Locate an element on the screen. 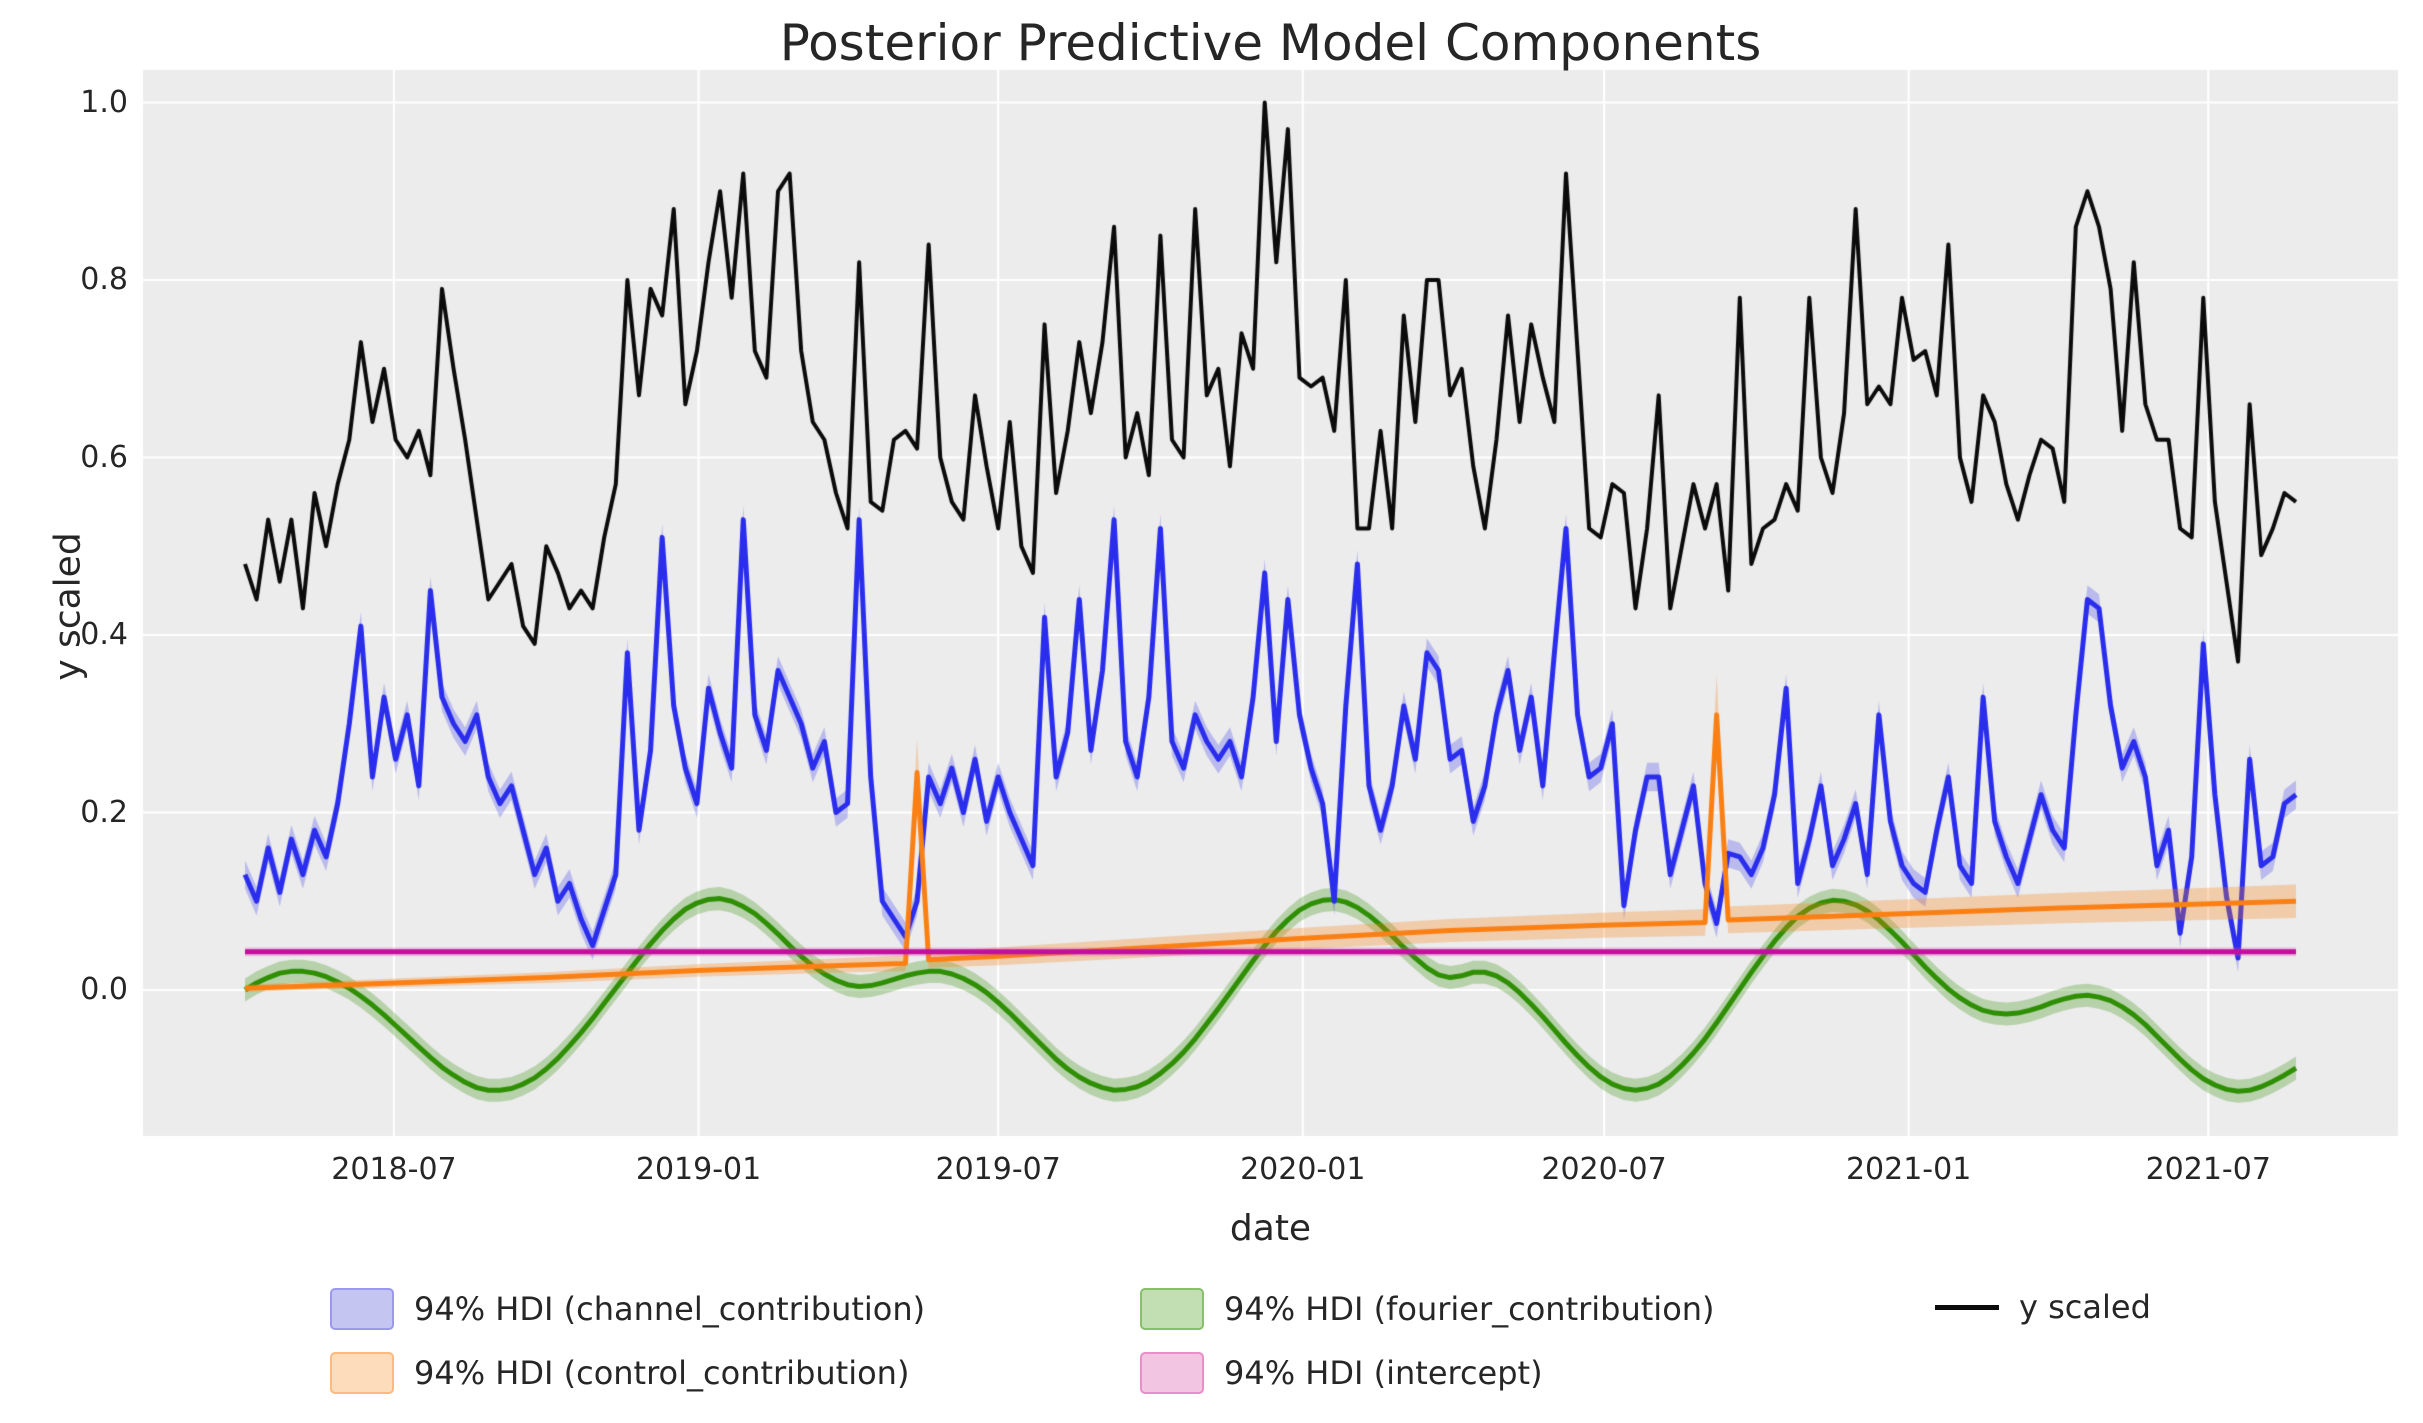  x-tick-label: 2020-07 is located at coordinates (1604, 1169).